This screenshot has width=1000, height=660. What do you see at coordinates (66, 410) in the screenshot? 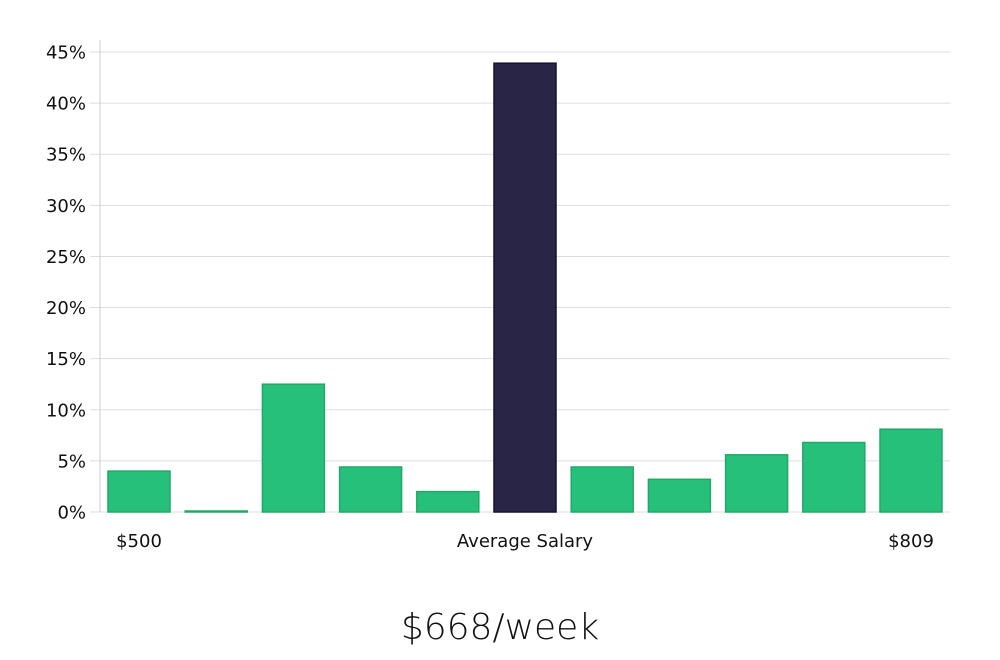
I see `y-tick-label: 10%` at bounding box center [66, 410].